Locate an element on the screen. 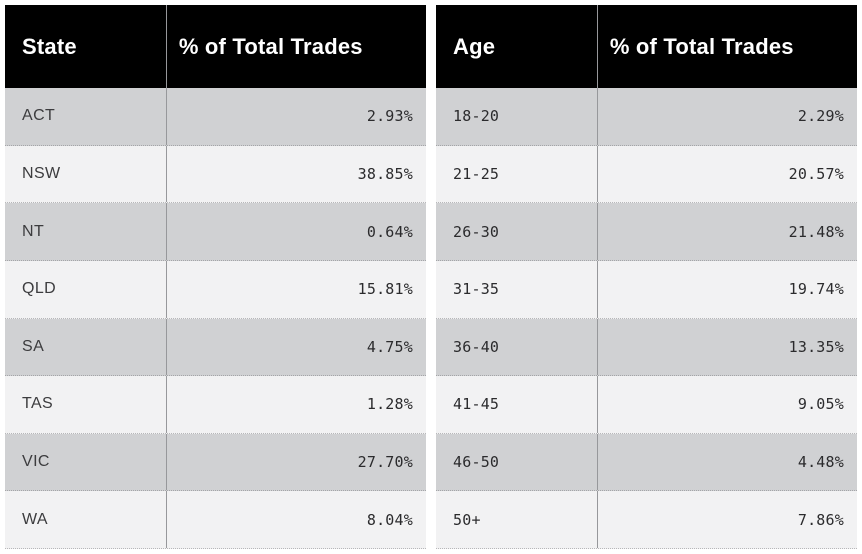 The height and width of the screenshot is (554, 862). state-value: 27.70% is located at coordinates (385, 462).